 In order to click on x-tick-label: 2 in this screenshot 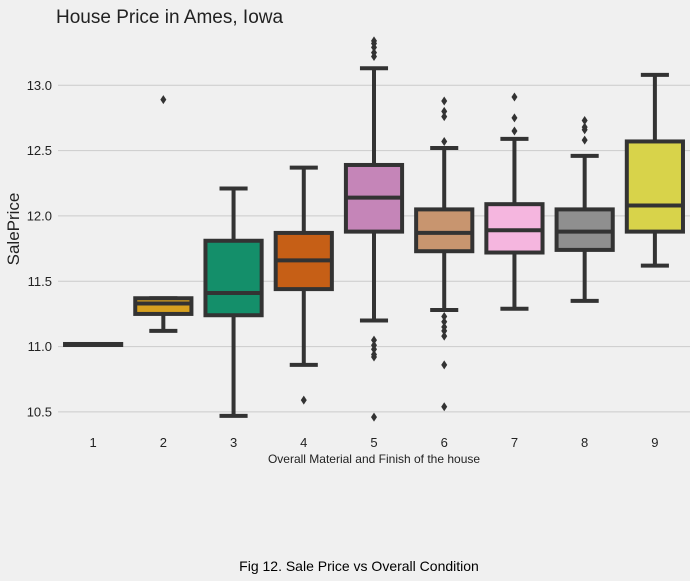, I will do `click(163, 442)`.